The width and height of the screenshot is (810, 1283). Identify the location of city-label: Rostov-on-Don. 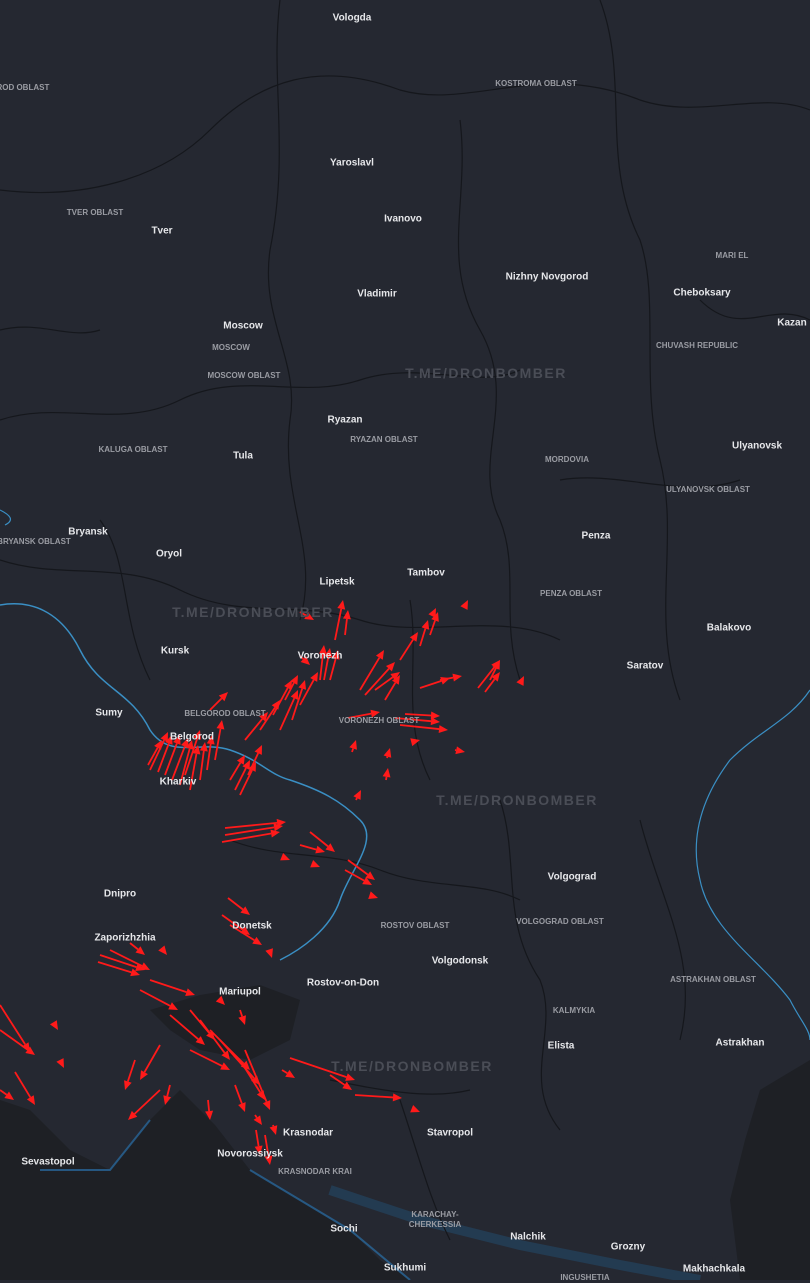
(343, 983).